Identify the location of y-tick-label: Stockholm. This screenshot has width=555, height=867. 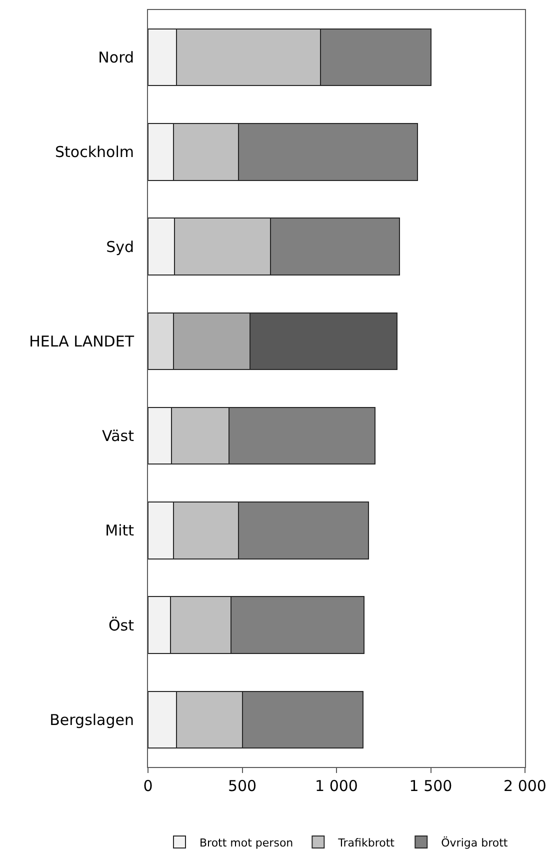
(94, 152).